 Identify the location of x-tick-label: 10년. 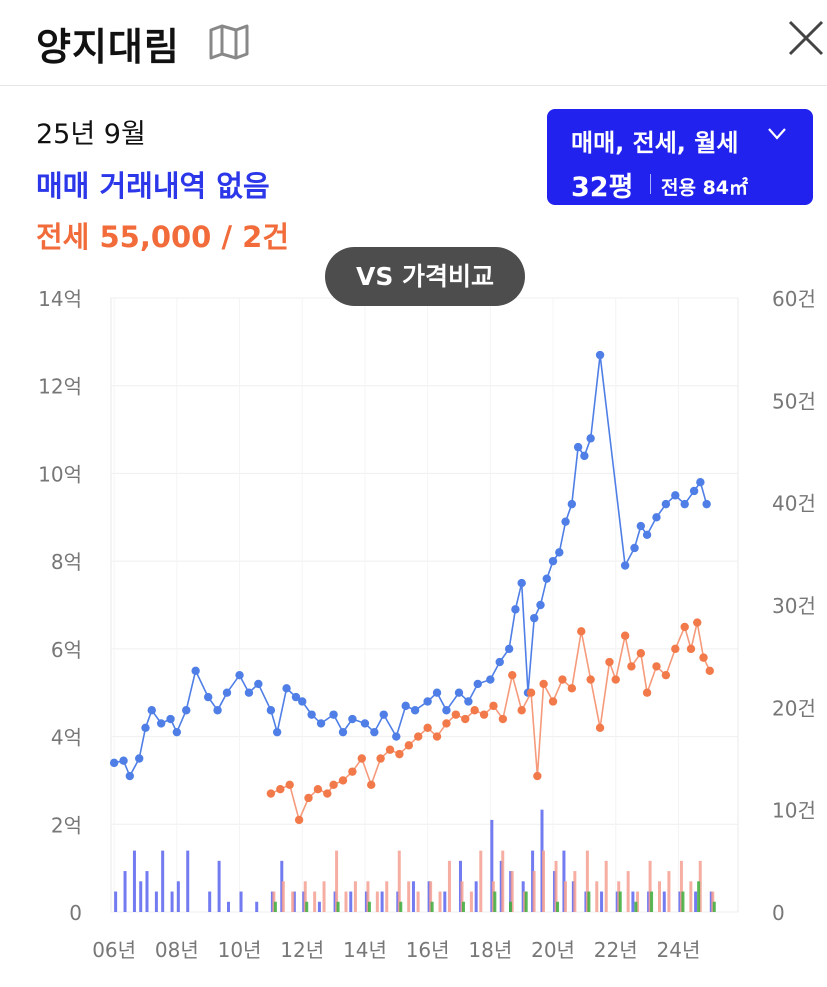
(240, 950).